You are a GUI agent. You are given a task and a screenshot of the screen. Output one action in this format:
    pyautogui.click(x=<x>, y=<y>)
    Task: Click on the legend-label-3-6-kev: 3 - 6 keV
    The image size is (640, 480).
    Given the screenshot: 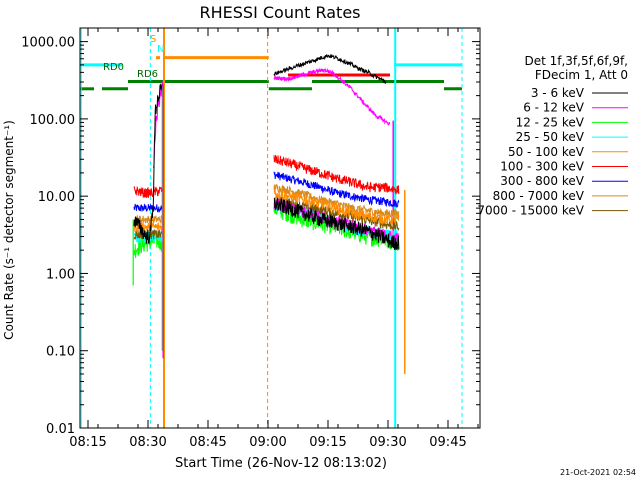 What is the action you would take?
    pyautogui.click(x=558, y=93)
    